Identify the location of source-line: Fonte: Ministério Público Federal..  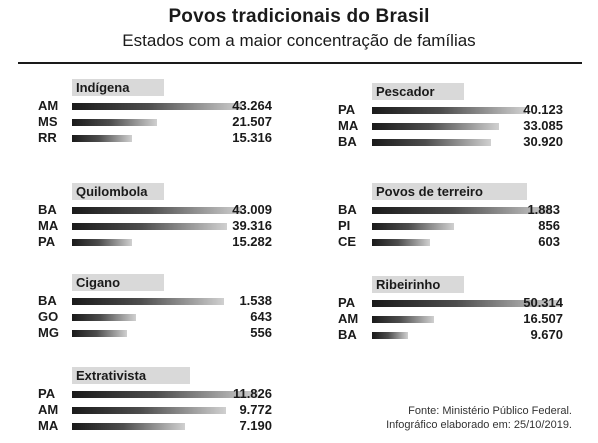
(490, 411).